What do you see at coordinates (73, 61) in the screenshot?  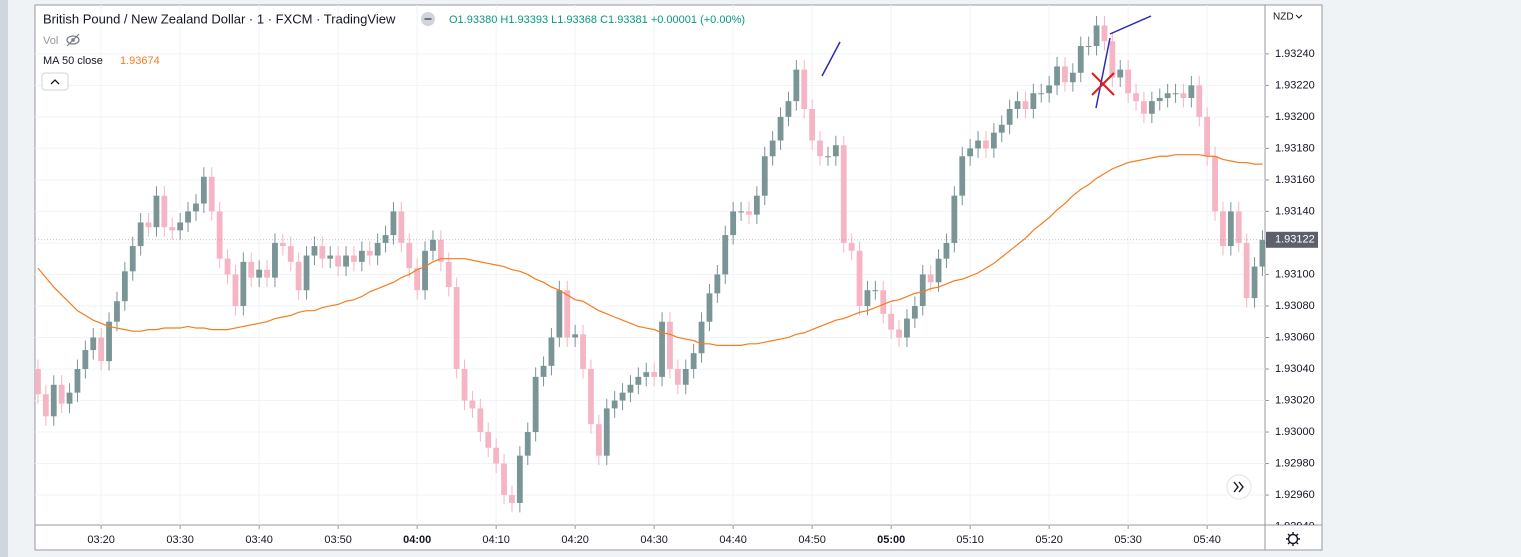 I see `indicator-name: MA 50 close` at bounding box center [73, 61].